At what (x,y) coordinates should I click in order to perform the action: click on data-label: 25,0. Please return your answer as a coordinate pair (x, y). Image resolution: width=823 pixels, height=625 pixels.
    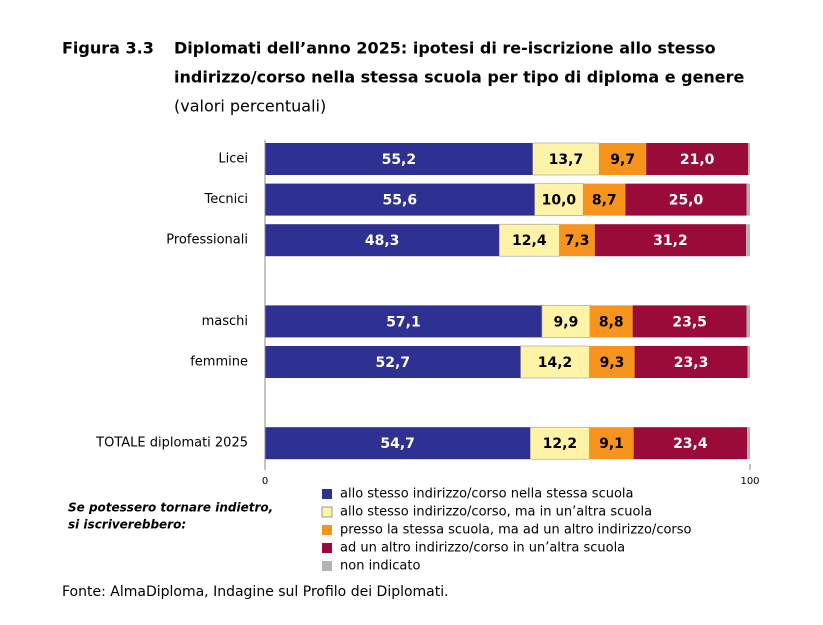
    Looking at the image, I should click on (686, 201).